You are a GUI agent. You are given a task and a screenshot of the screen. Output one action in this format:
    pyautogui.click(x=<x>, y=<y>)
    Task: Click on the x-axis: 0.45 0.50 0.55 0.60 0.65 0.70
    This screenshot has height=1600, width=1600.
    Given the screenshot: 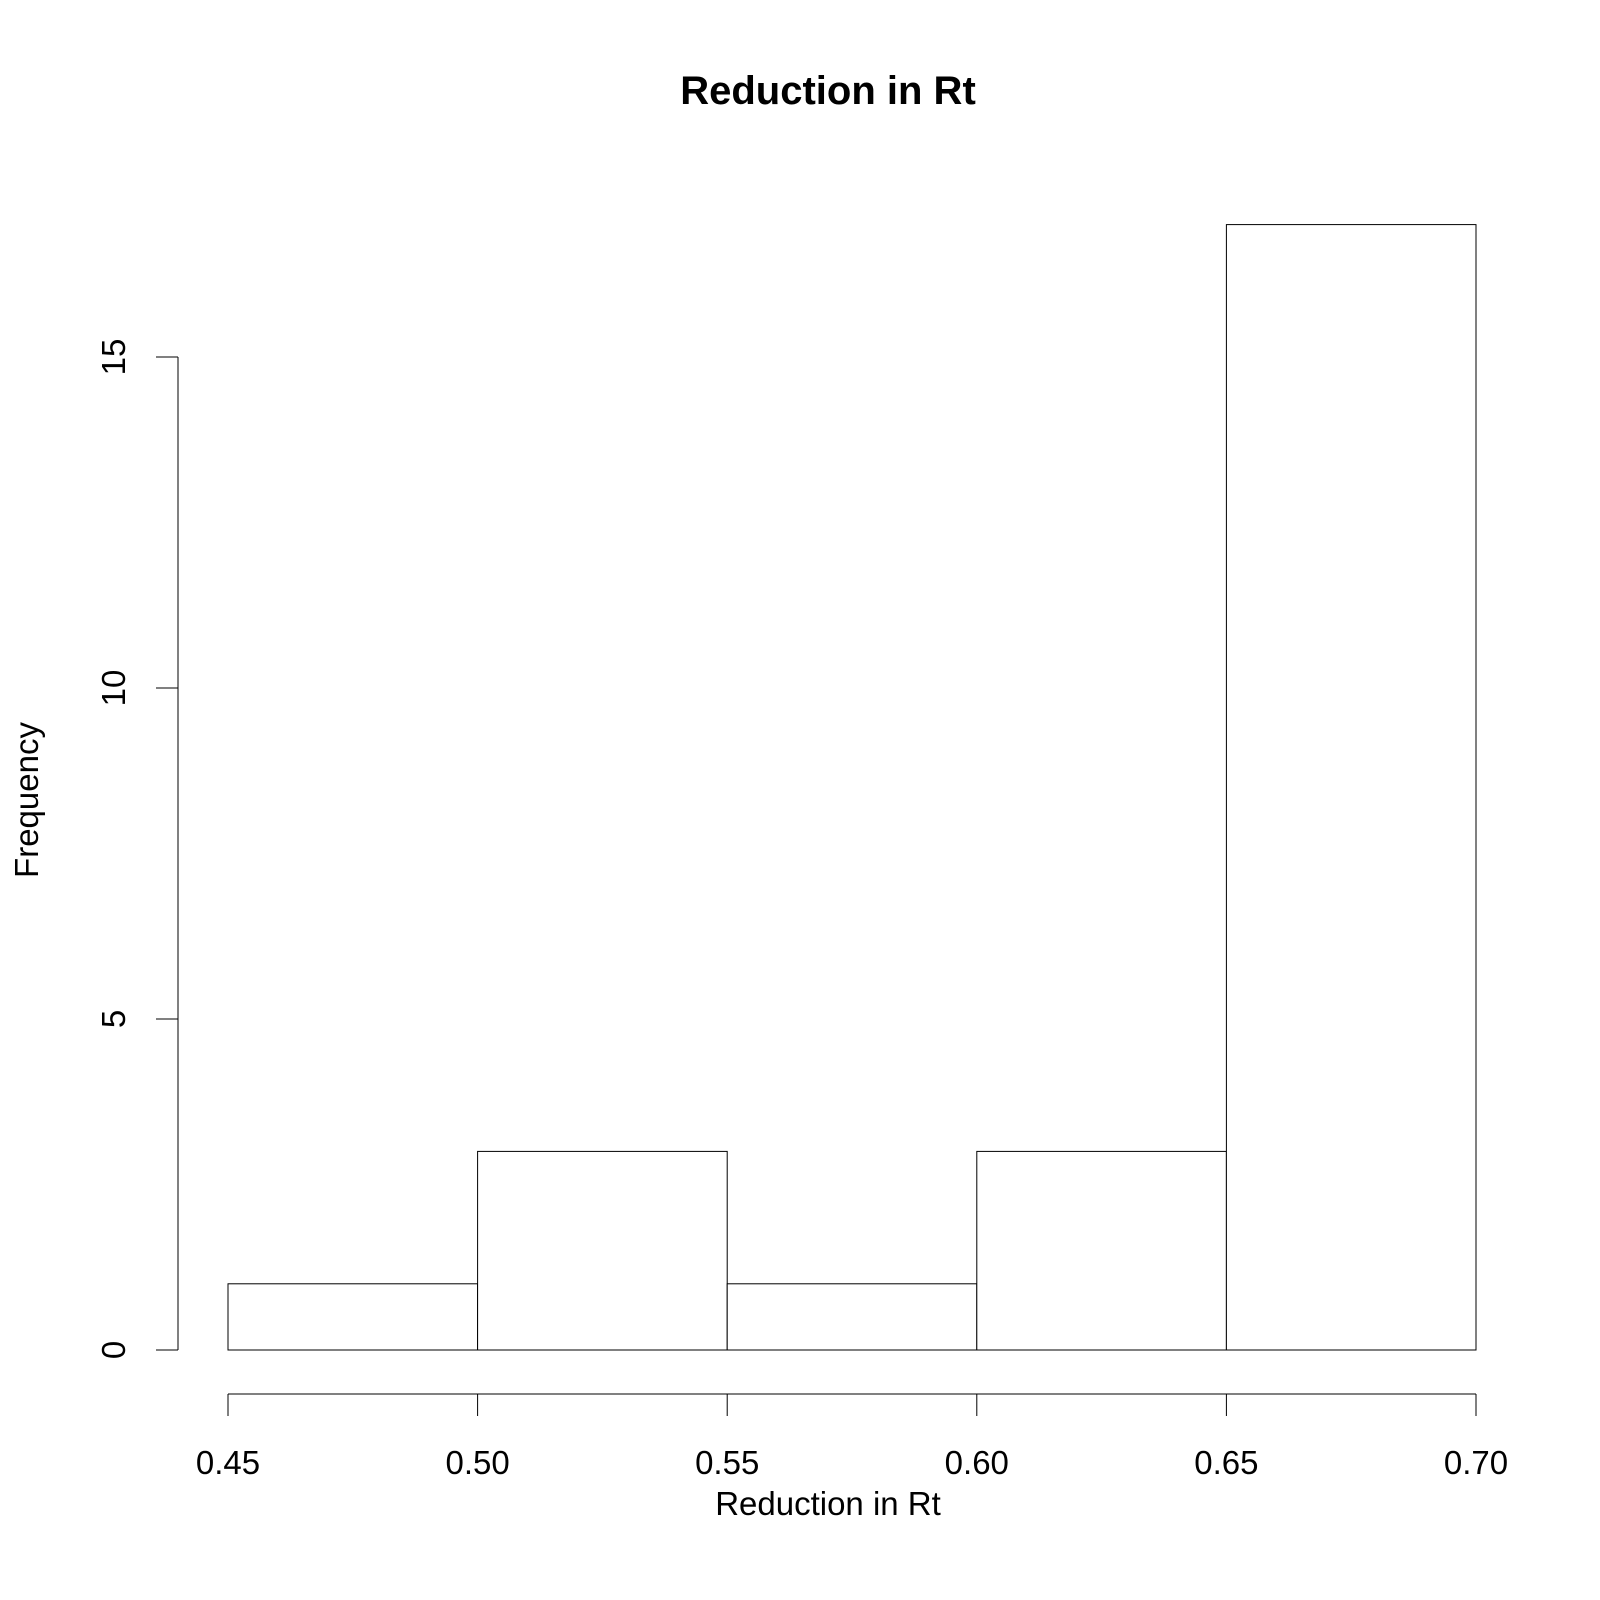 What is the action you would take?
    pyautogui.click(x=852, y=1437)
    